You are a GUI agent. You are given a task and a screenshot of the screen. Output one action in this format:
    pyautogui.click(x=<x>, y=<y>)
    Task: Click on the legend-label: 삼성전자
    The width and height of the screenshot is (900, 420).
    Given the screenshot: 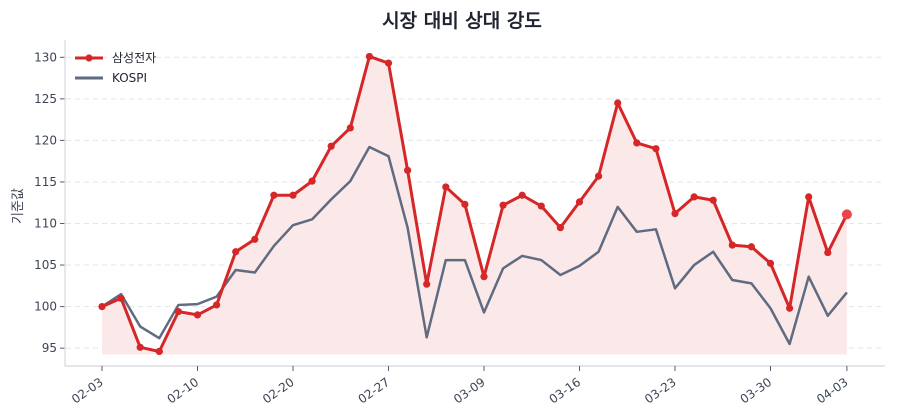 What is the action you would take?
    pyautogui.click(x=134, y=58)
    